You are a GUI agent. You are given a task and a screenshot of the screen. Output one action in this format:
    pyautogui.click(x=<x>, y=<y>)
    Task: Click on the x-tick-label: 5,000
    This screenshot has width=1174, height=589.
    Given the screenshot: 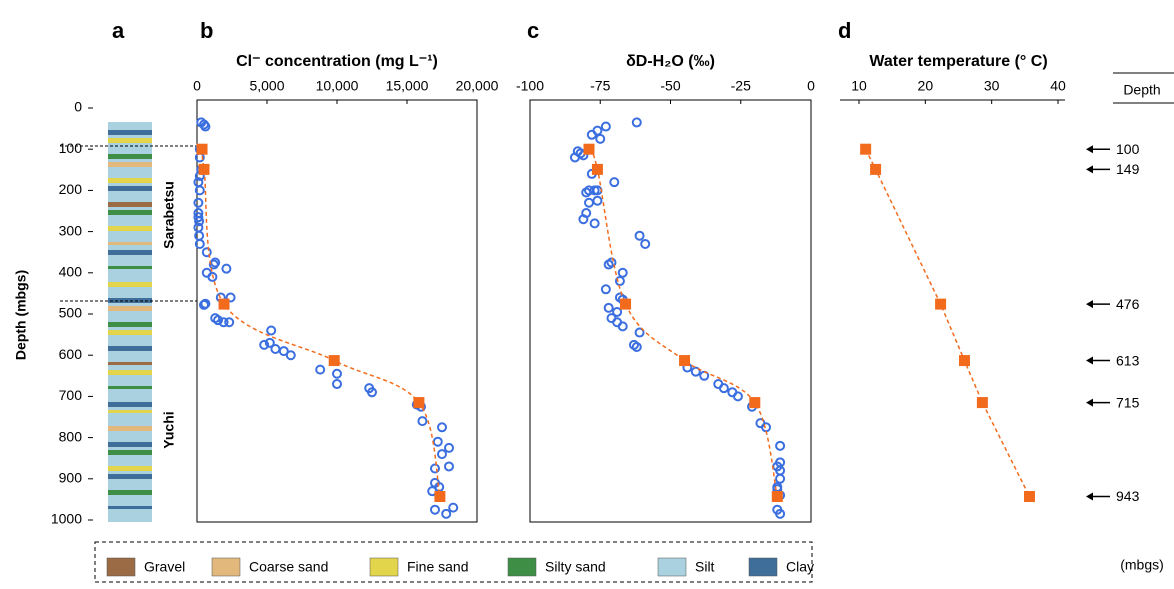 What is the action you would take?
    pyautogui.click(x=266, y=86)
    